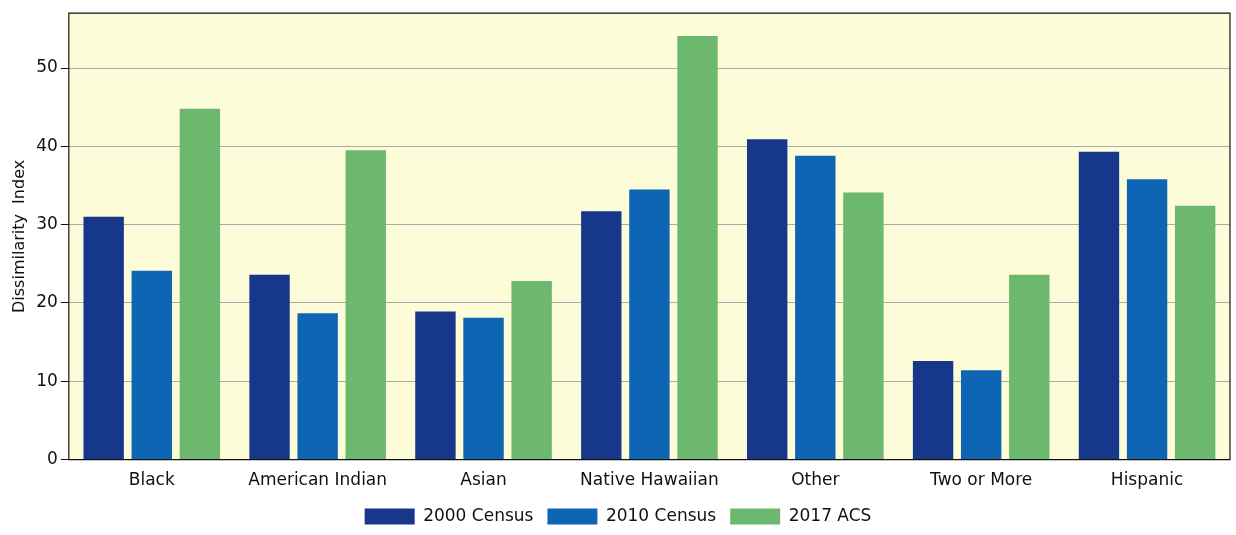  What do you see at coordinates (47, 144) in the screenshot?
I see `y-tick-label: 40` at bounding box center [47, 144].